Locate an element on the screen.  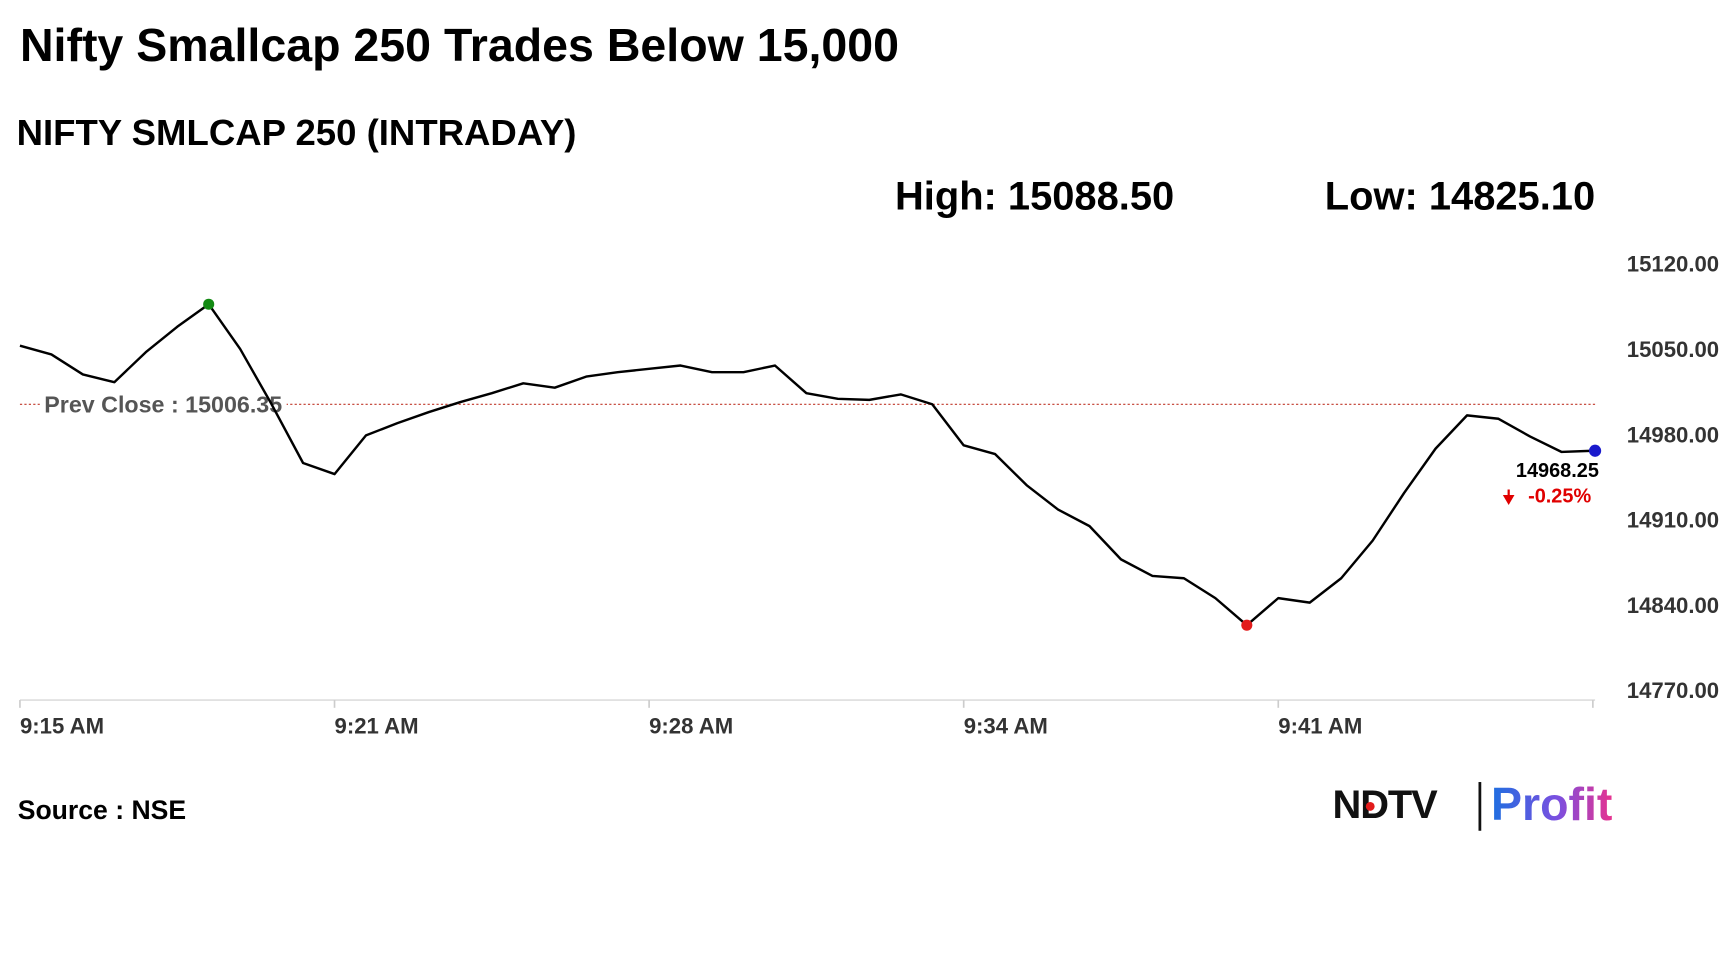
change-label: -0.25% is located at coordinates (1559, 497).